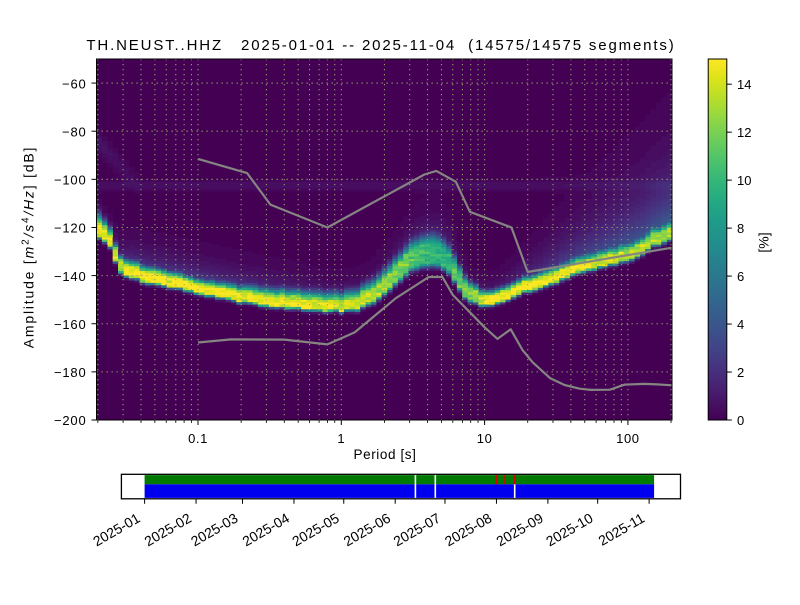  Describe the element at coordinates (740, 324) in the screenshot. I see `svg-text: 4` at that location.